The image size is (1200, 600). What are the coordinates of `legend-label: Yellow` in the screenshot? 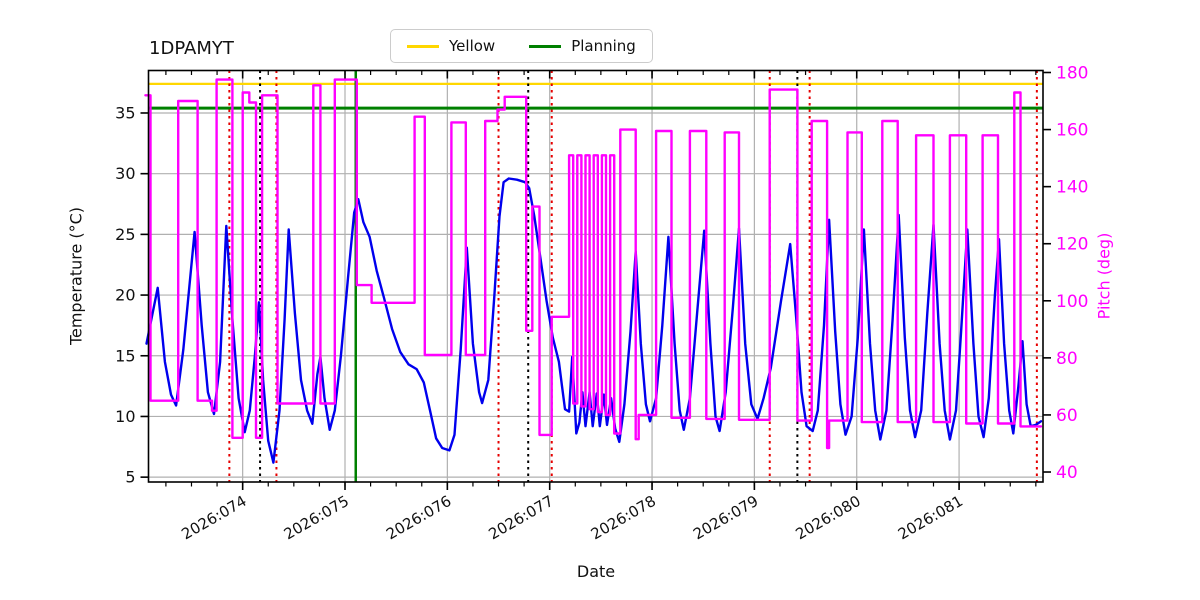 It's located at (472, 46).